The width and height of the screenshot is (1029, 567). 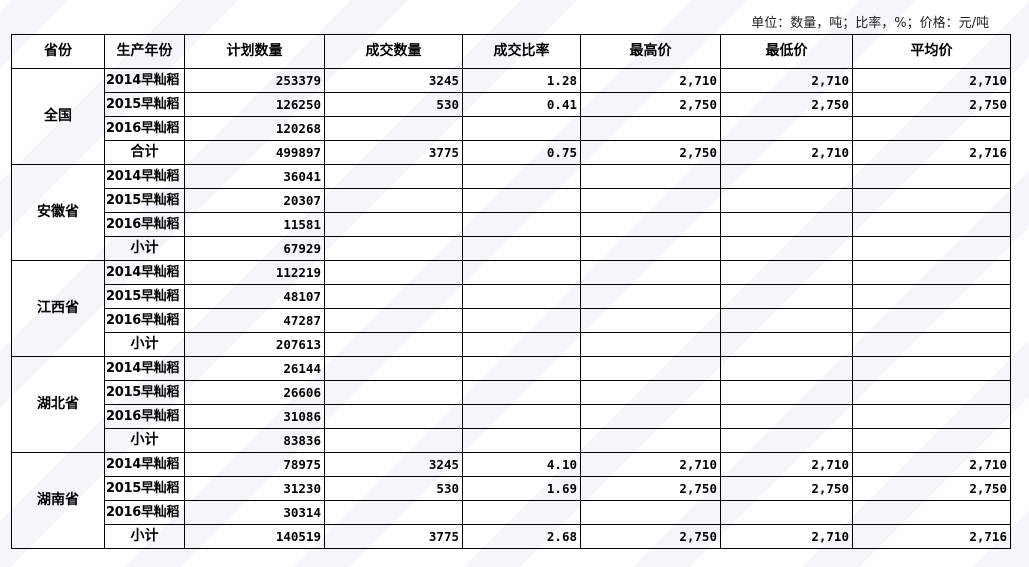 I want to click on table-row: 小计 67929, so click(x=511, y=248).